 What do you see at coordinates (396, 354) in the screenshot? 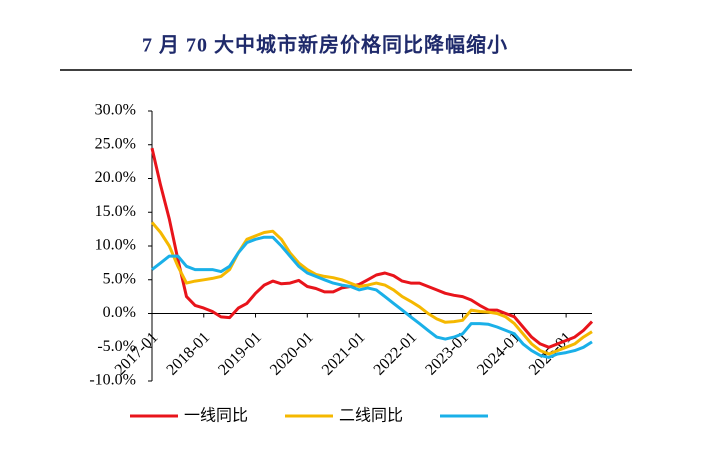
I see `x-tick-label: 2022-01` at bounding box center [396, 354].